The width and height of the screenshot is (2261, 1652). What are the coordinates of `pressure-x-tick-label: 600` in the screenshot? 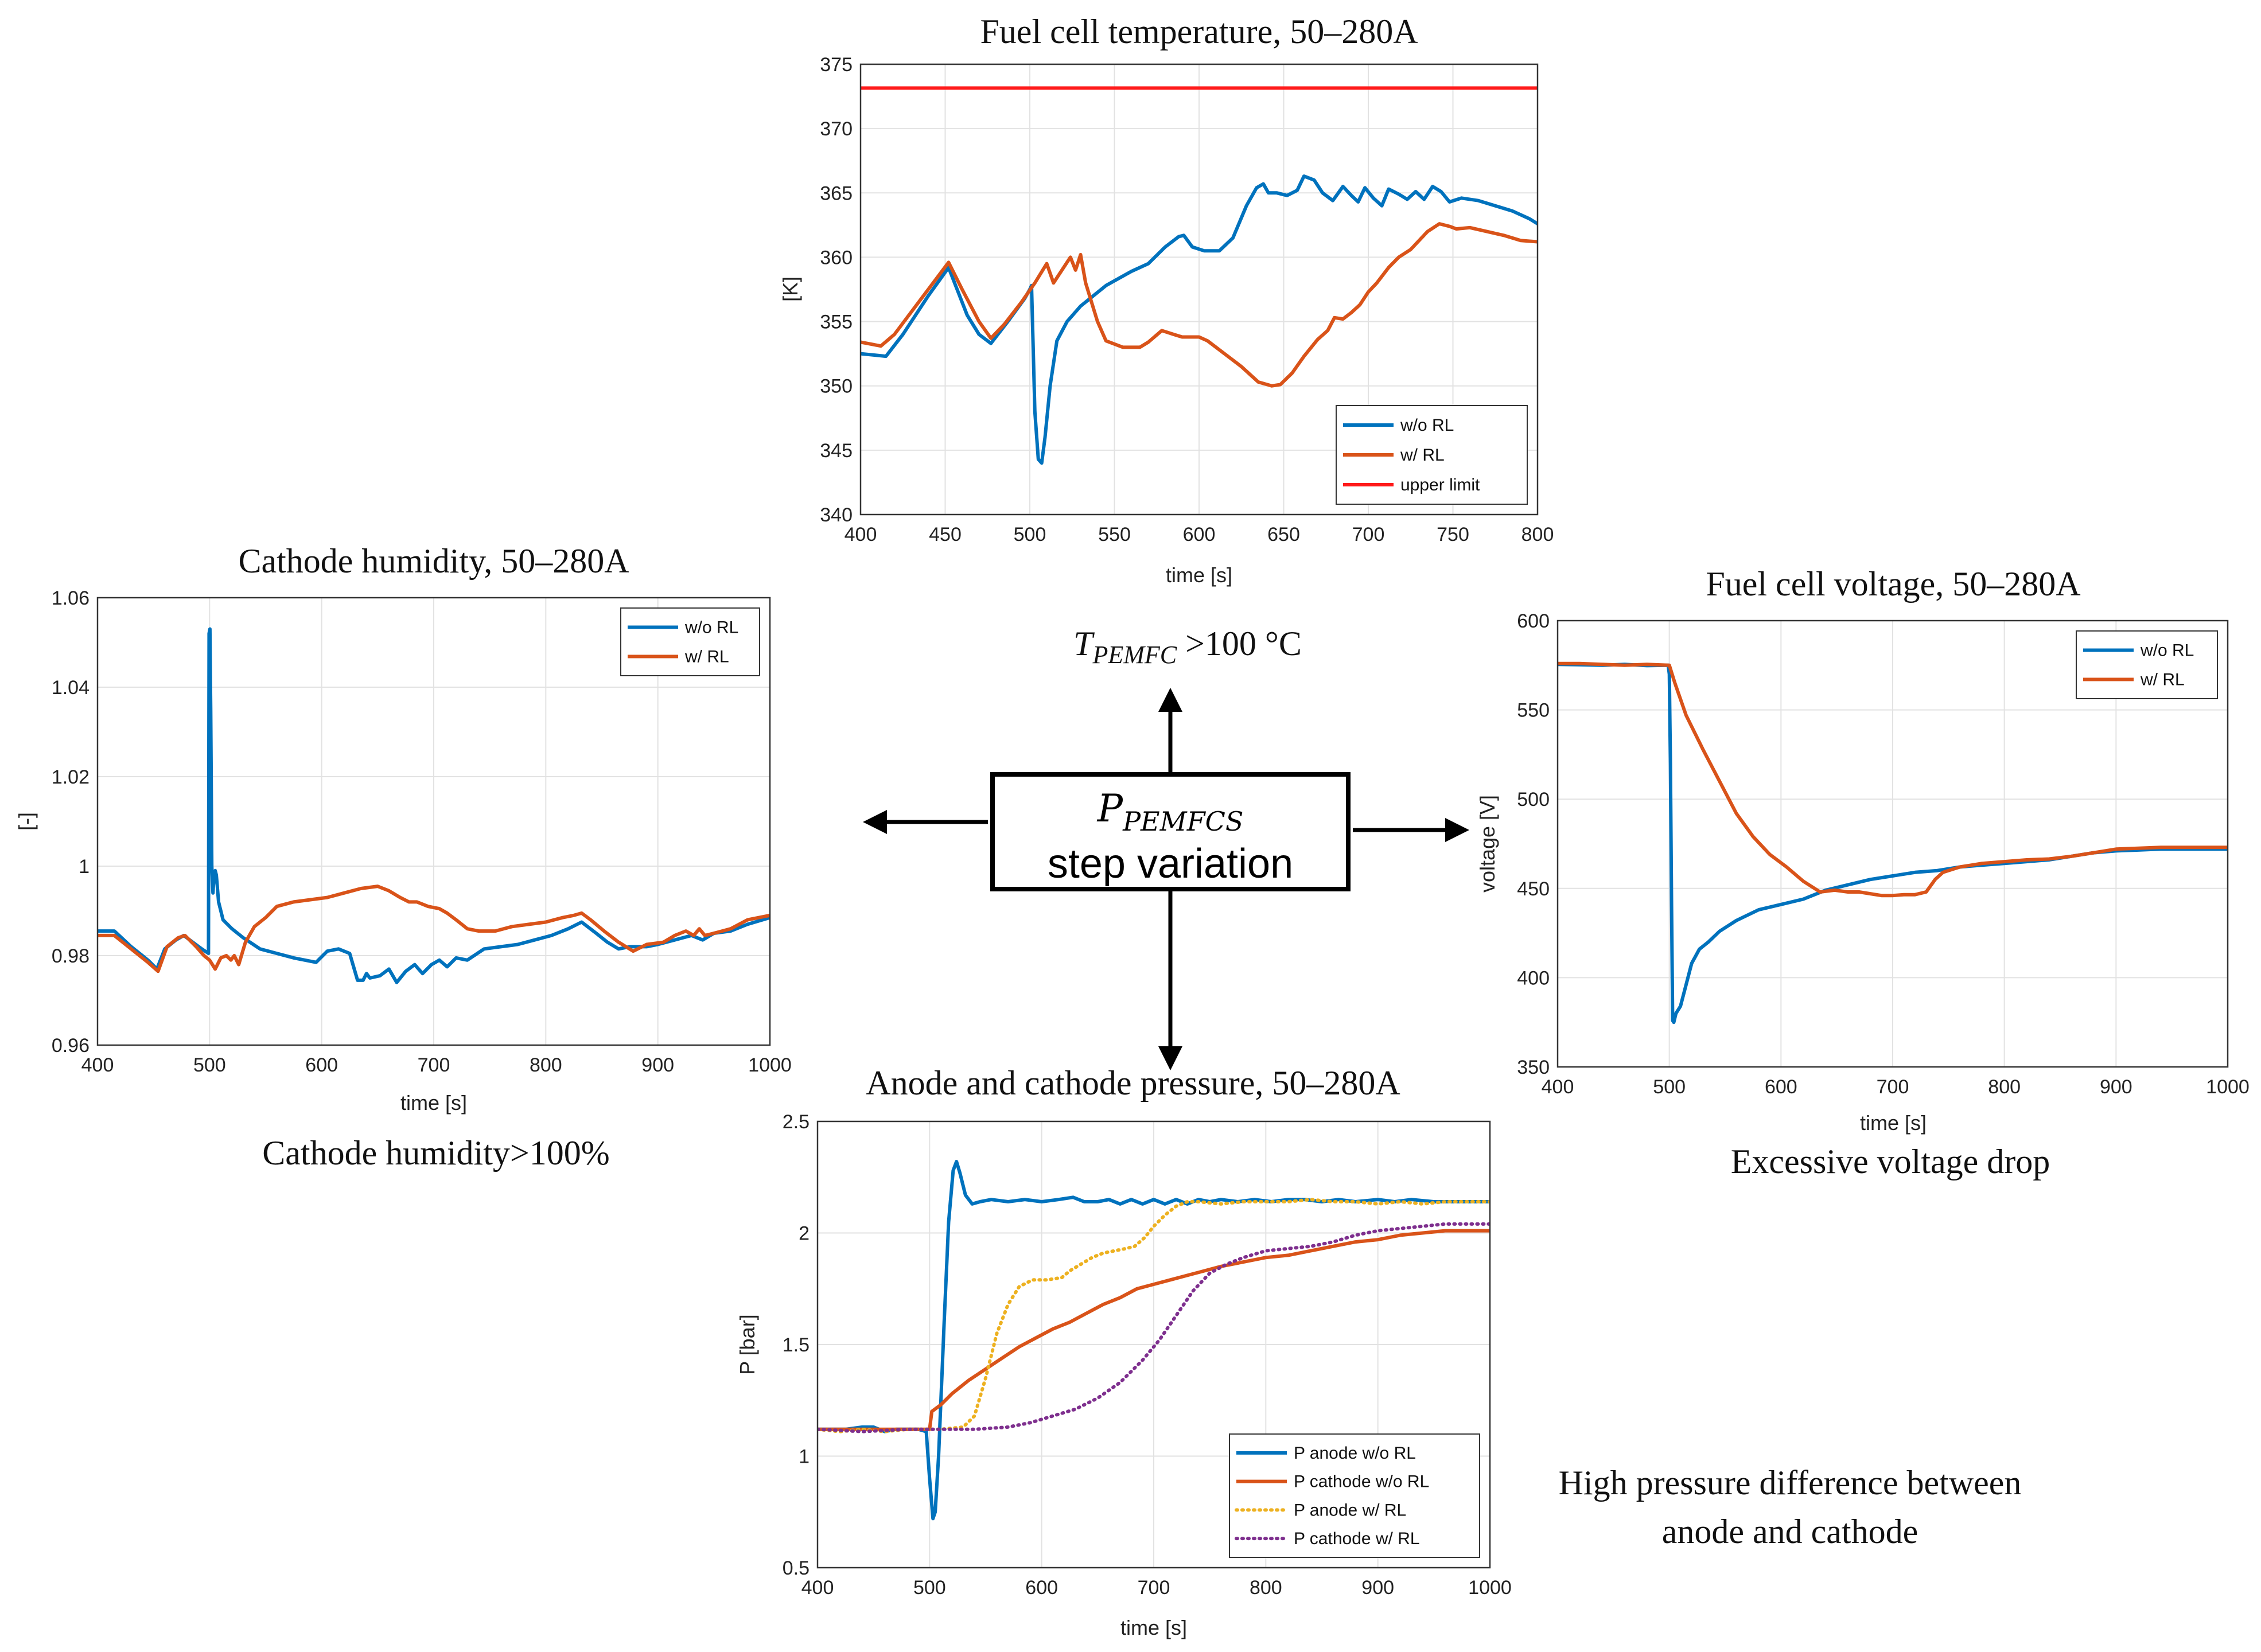 It's located at (1041, 1588).